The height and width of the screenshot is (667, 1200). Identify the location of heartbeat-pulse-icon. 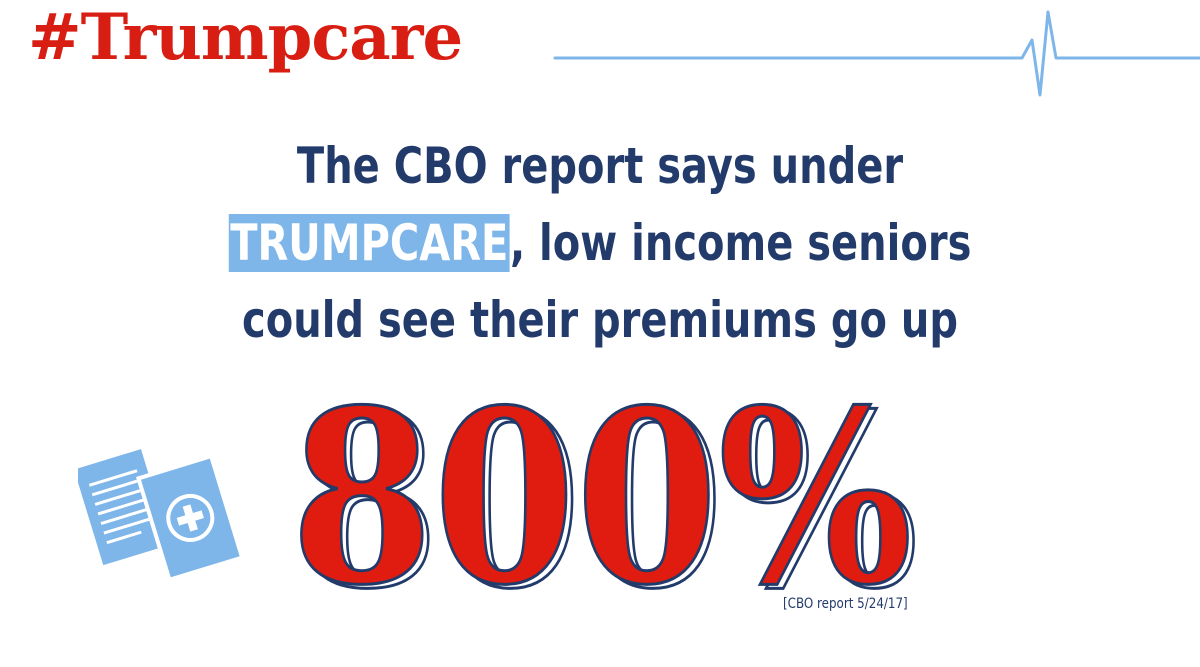
(876, 53).